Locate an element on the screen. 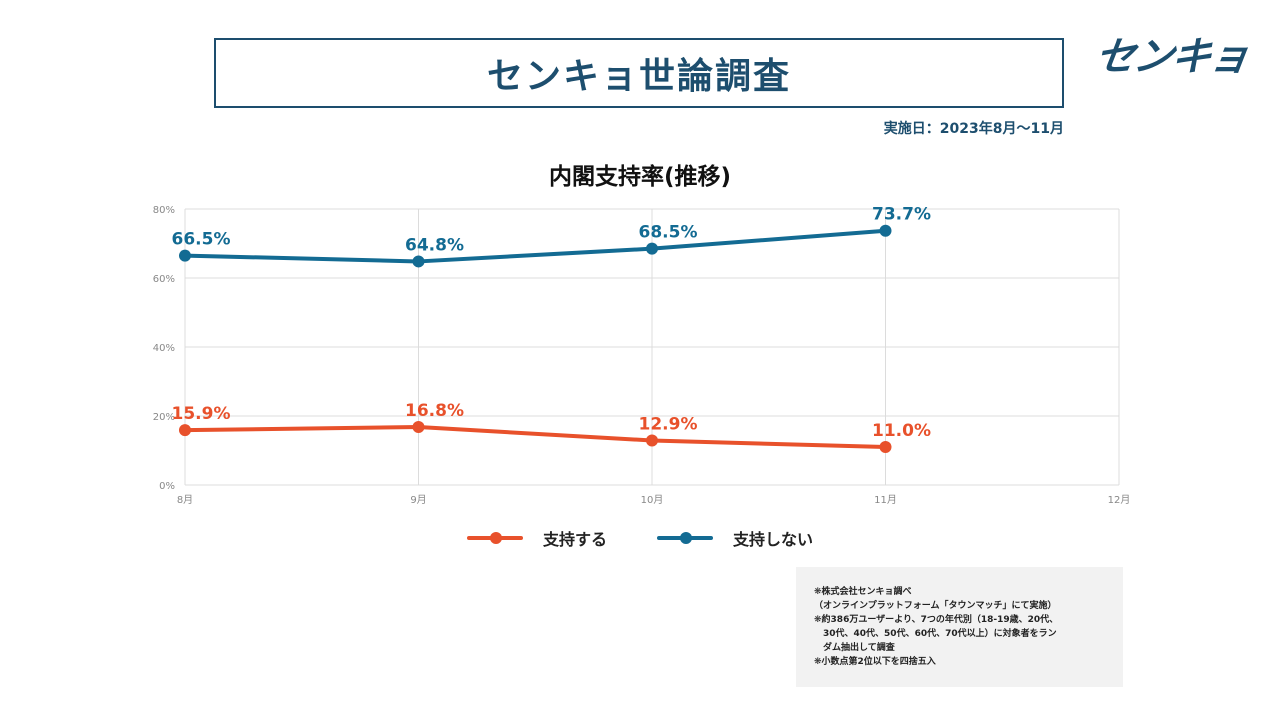 This screenshot has width=1280, height=720. footnote-line: （オンラインプラットフォーム「タウンマッチ」にて実施） is located at coordinates (935, 606).